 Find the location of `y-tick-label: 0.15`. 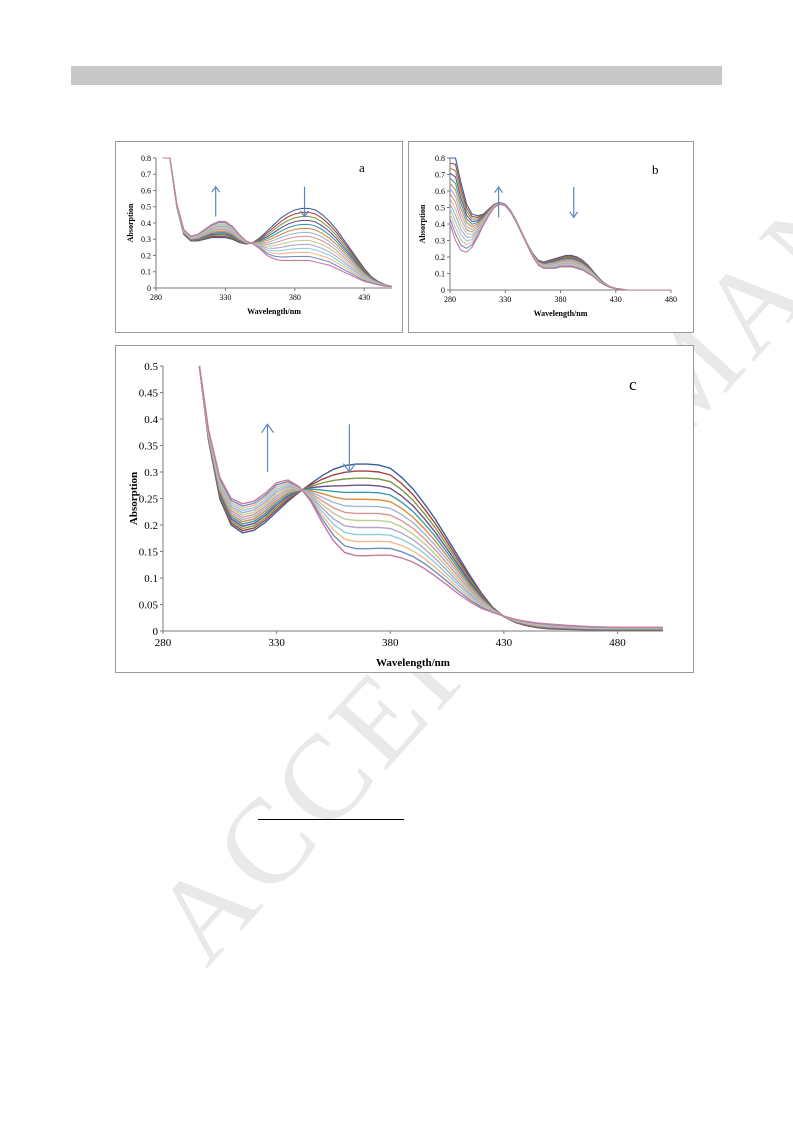

y-tick-label: 0.15 is located at coordinates (149, 552).